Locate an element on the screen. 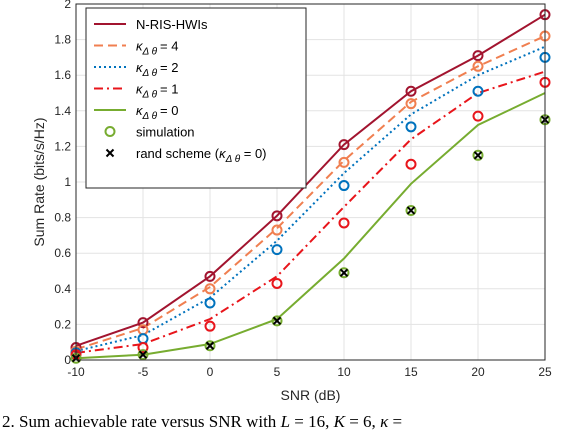 Image resolution: width=568 pixels, height=430 pixels. y-tick-label: 0 is located at coordinates (67, 360).